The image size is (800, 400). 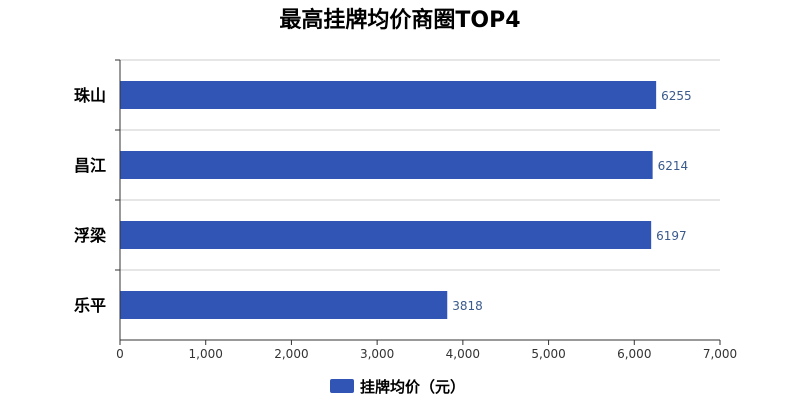 What do you see at coordinates (291, 354) in the screenshot?
I see `x-tick-label: 2,000` at bounding box center [291, 354].